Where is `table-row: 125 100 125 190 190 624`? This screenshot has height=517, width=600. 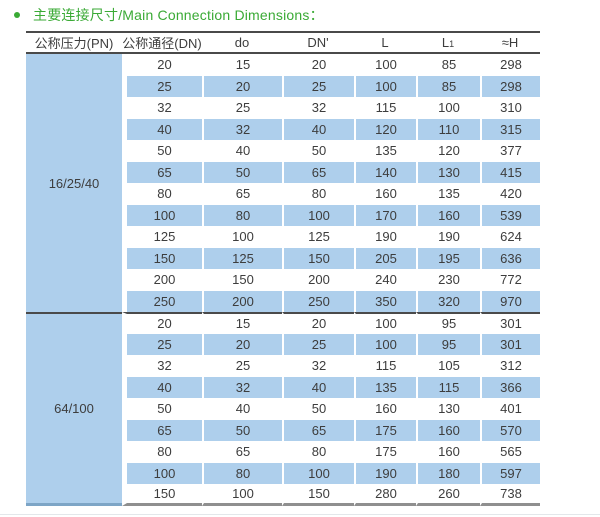
table-row: 125 100 125 190 190 624 is located at coordinates (283, 237).